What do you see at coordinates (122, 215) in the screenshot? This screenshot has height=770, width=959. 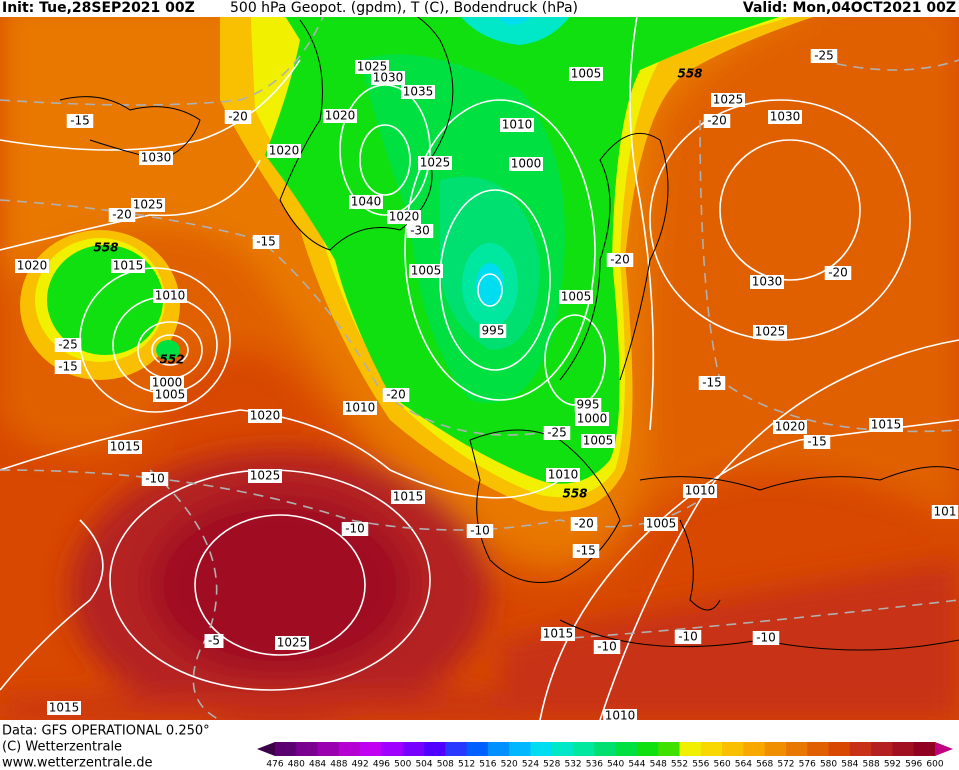 I see `map-label: -20` at bounding box center [122, 215].